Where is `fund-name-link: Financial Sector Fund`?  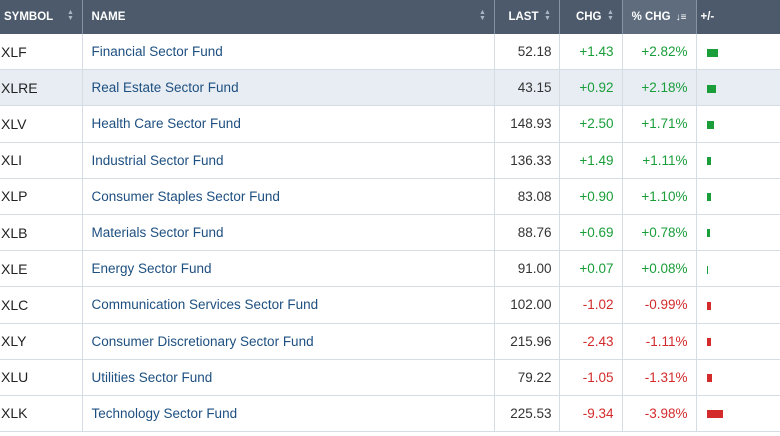 fund-name-link: Financial Sector Fund is located at coordinates (288, 52).